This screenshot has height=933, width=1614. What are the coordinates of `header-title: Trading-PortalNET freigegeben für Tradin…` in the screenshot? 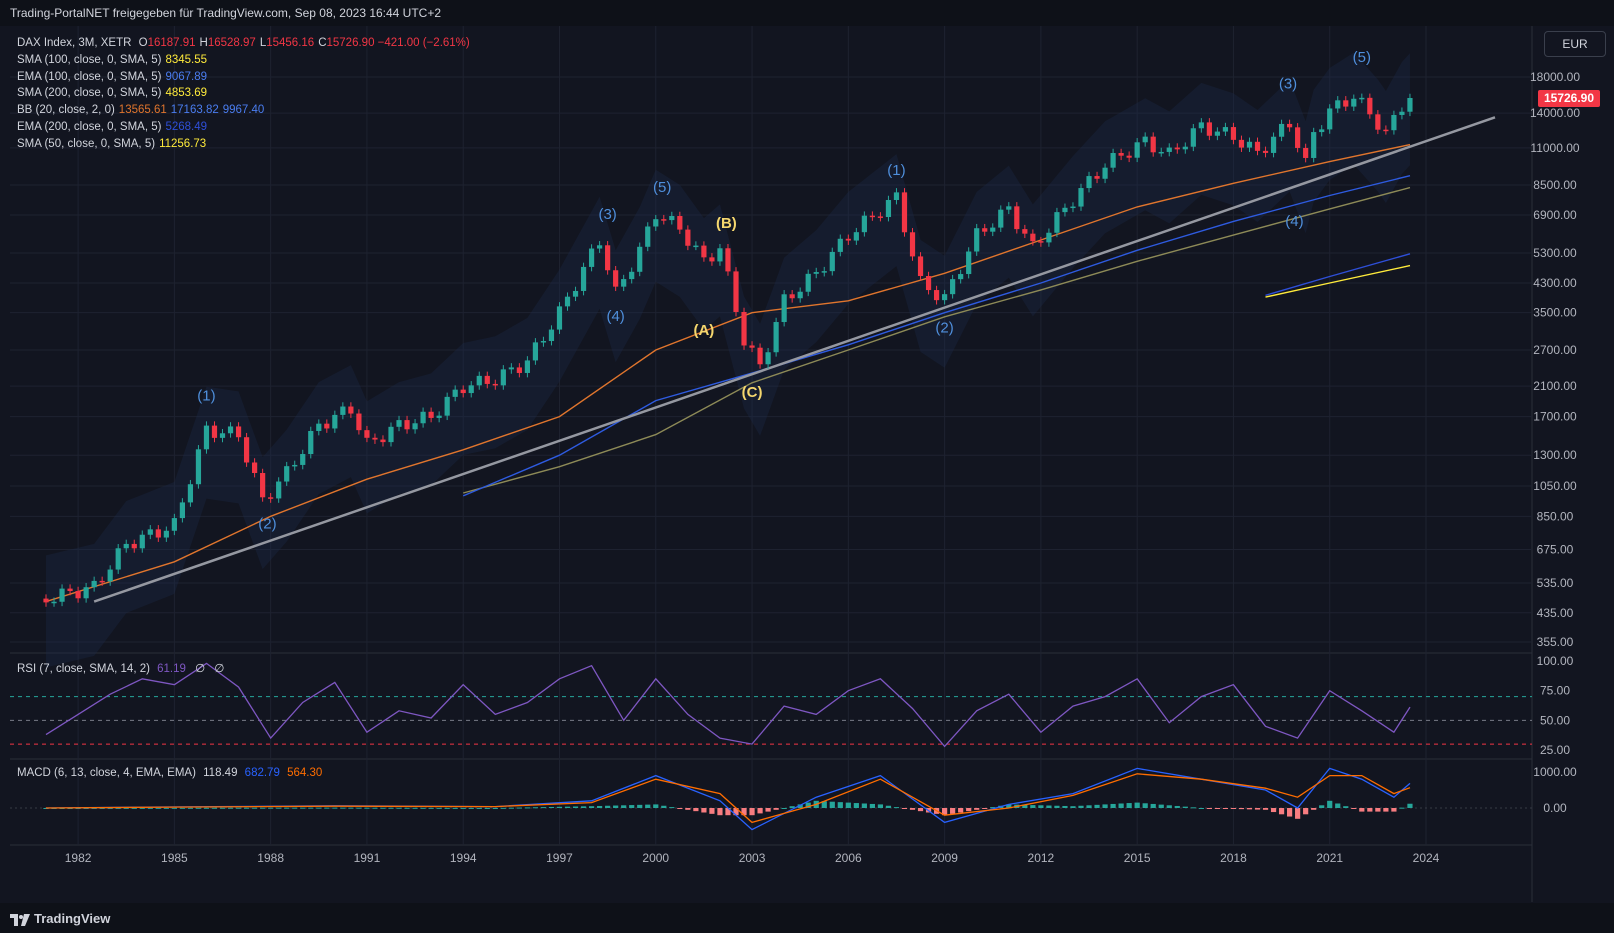 It's located at (226, 13).